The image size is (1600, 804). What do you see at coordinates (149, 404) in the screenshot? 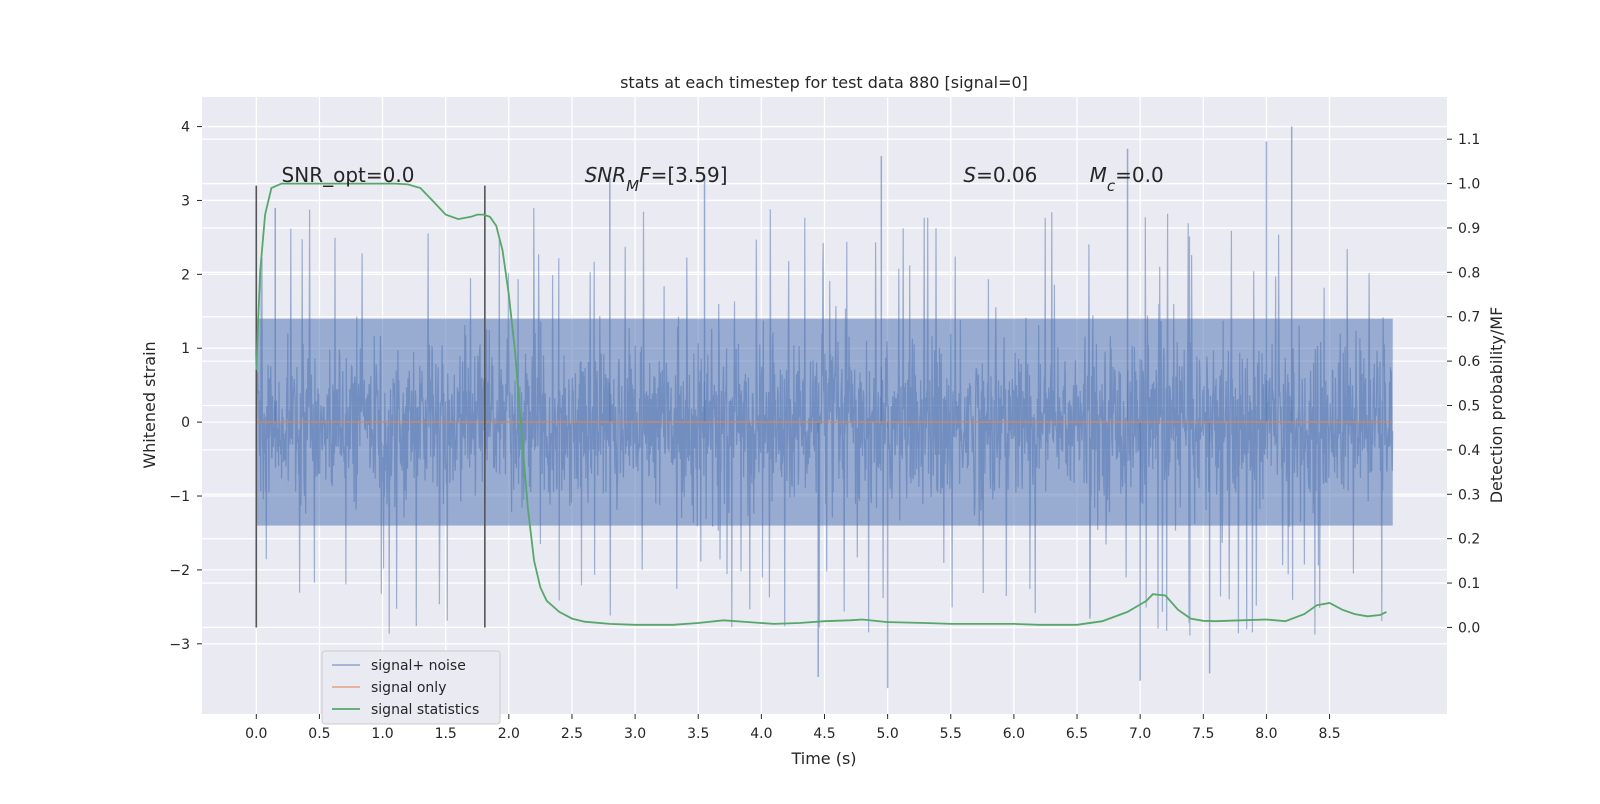
I see `y-axis-label-left: Whitened strain` at bounding box center [149, 404].